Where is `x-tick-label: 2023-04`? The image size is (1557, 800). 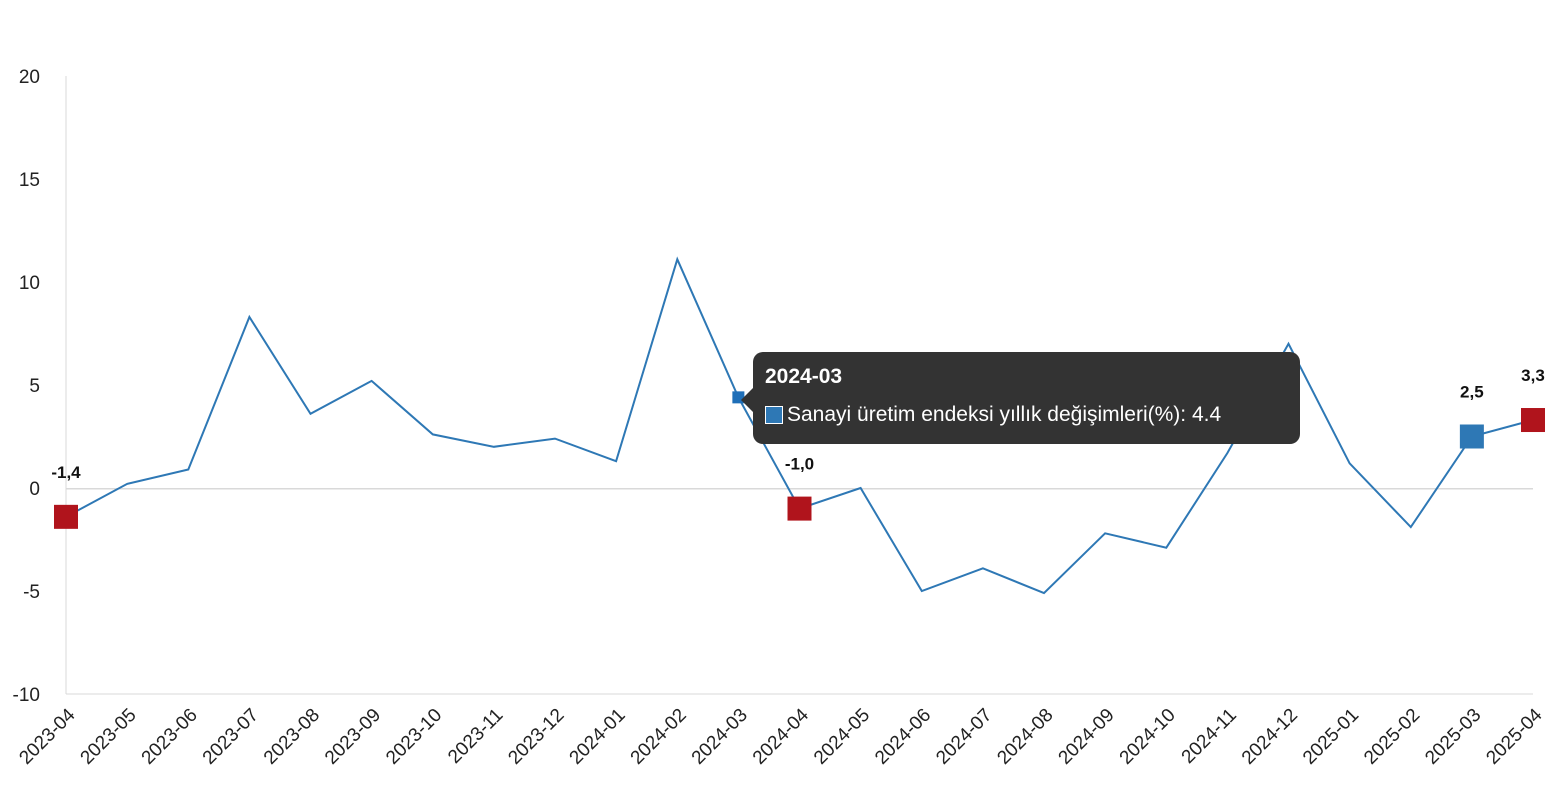 x-tick-label: 2023-04 is located at coordinates (47, 736).